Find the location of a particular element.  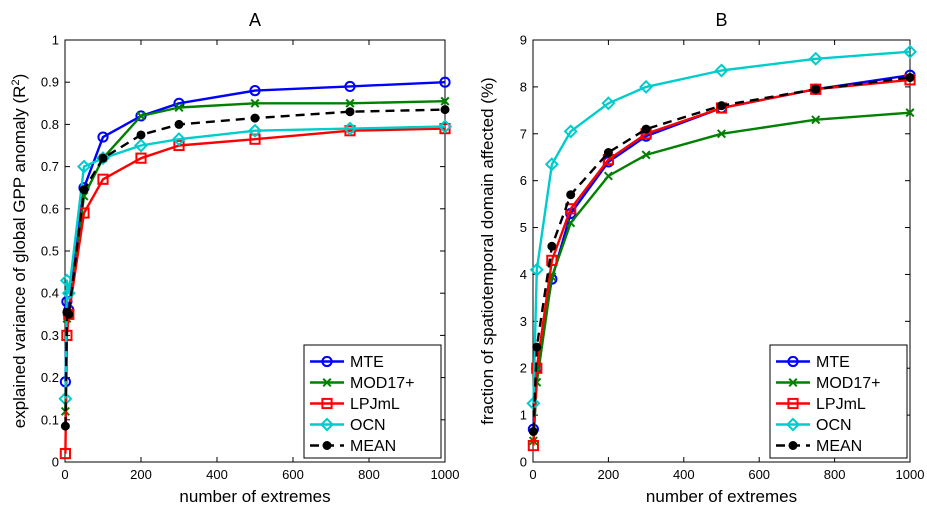

panel-title: A is located at coordinates (255, 20).